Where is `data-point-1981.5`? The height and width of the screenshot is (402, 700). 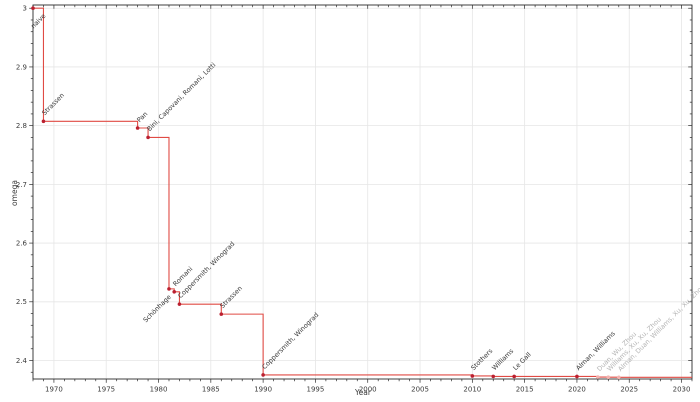
data-point-1981.5 is located at coordinates (174, 292).